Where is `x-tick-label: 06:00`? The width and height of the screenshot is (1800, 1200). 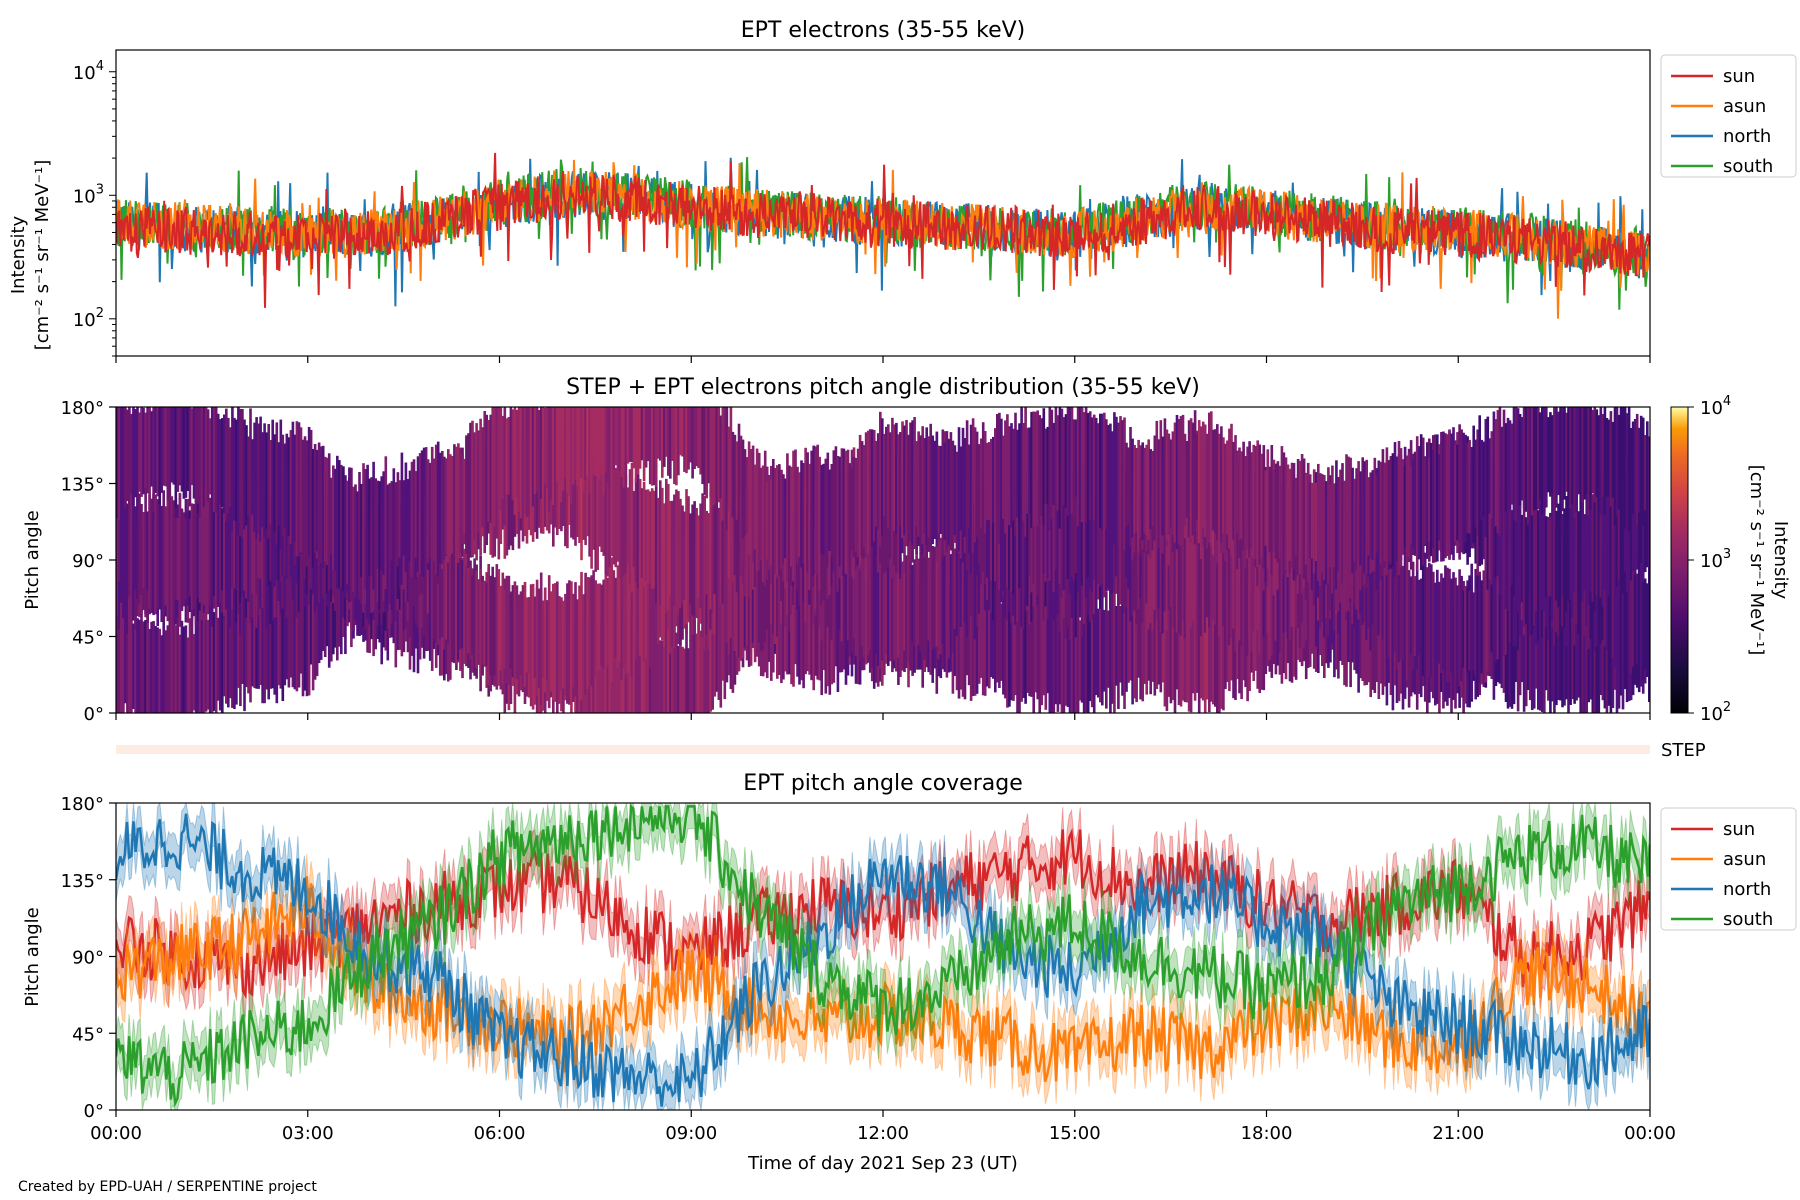
x-tick-label: 06:00 is located at coordinates (500, 1133).